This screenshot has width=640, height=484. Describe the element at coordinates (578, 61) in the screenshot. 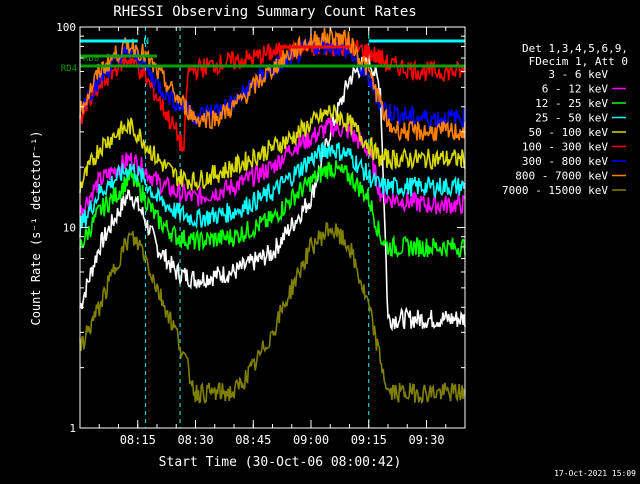

I see `legend-header-line: FDecim 1, Att 0` at that location.